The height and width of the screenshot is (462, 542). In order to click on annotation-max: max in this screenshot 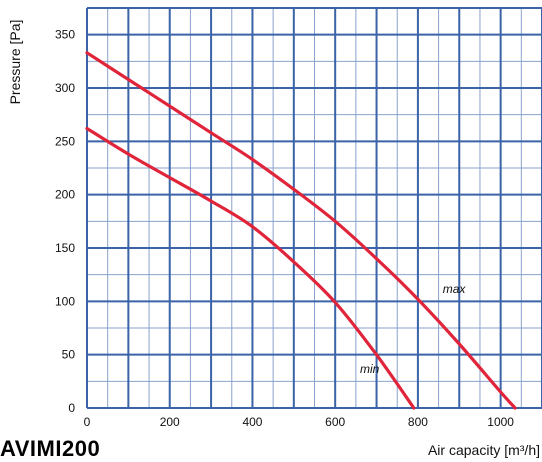, I will do `click(455, 289)`.